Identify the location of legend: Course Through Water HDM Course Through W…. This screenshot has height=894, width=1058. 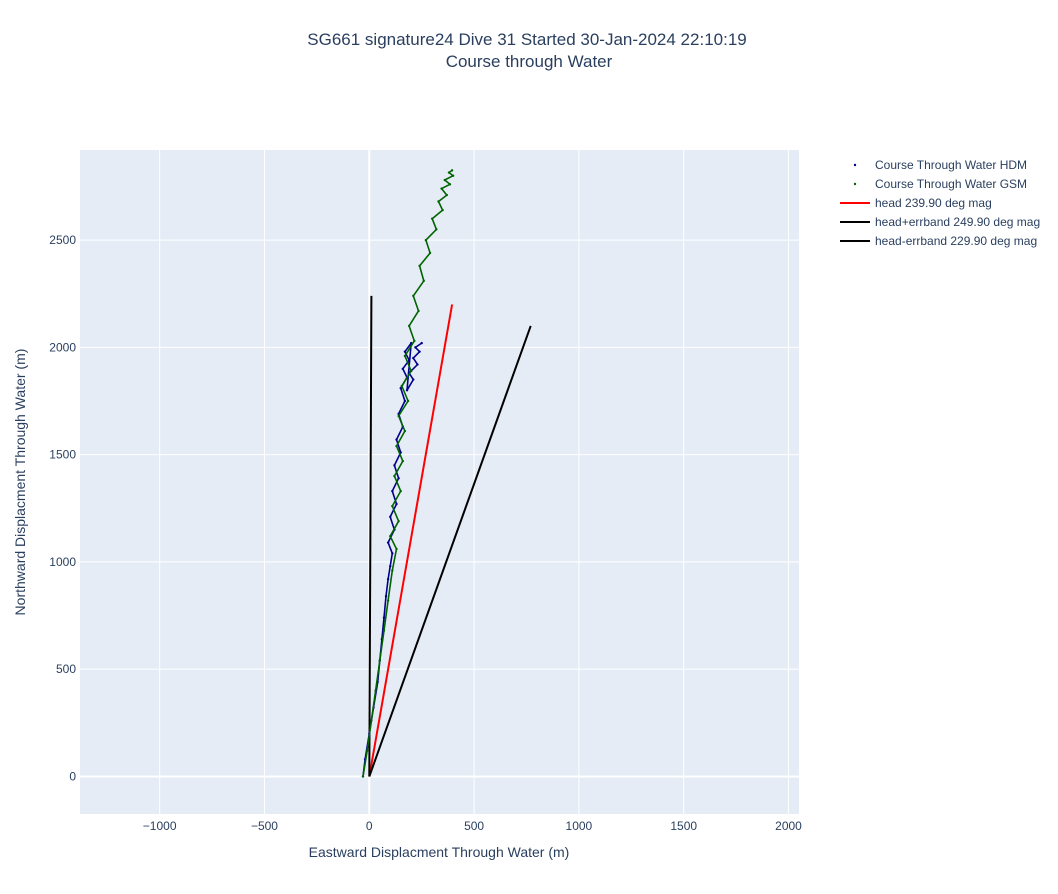
(940, 203).